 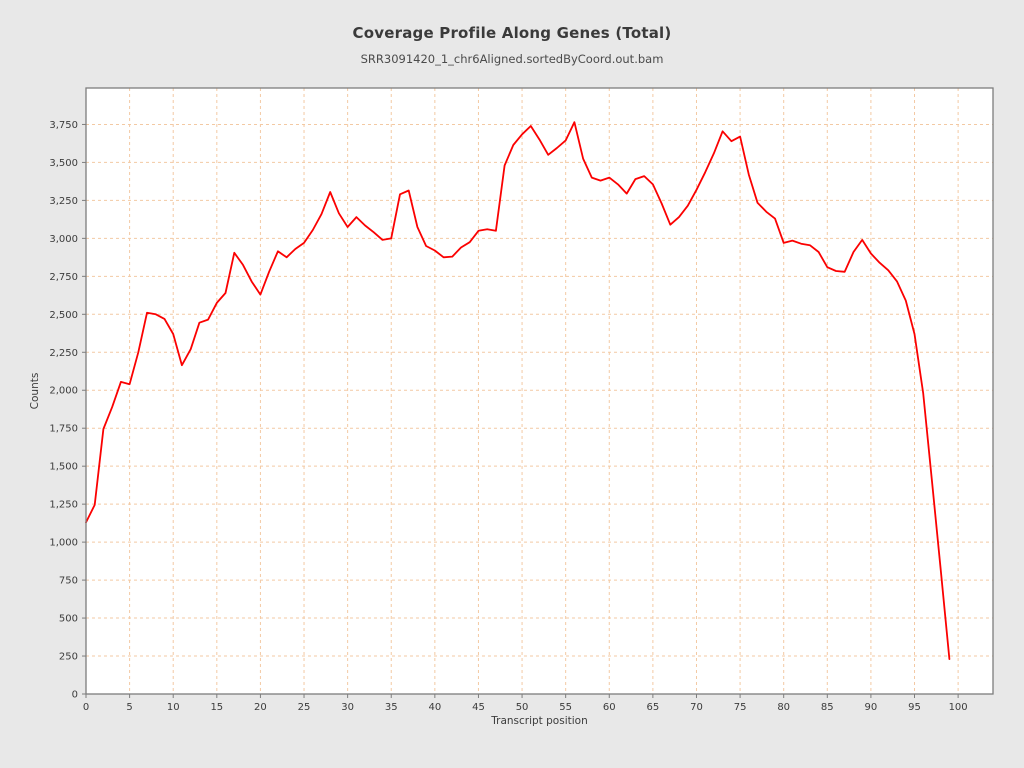 I want to click on x-tick-label: 10, so click(x=173, y=707).